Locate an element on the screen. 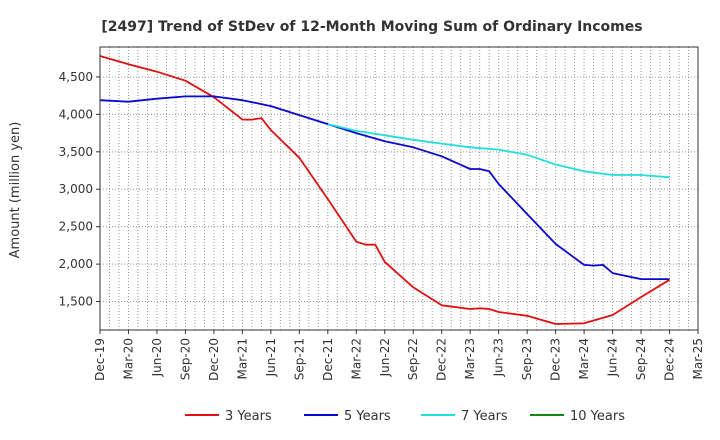  x-tick-label: Mar-25 is located at coordinates (698, 358).